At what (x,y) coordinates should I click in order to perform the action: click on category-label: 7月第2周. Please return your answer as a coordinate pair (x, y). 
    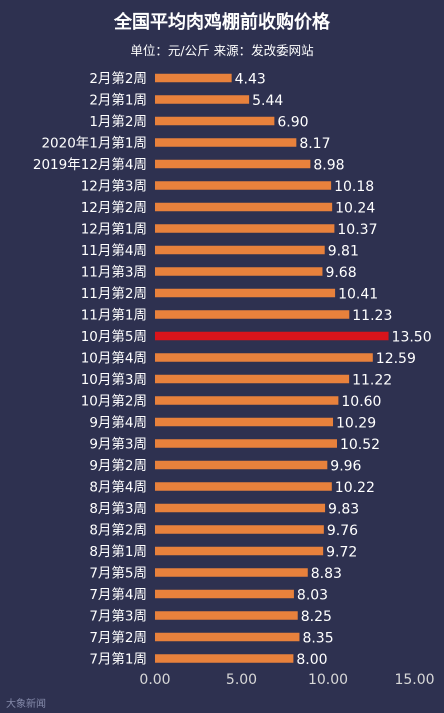
    Looking at the image, I should click on (118, 637).